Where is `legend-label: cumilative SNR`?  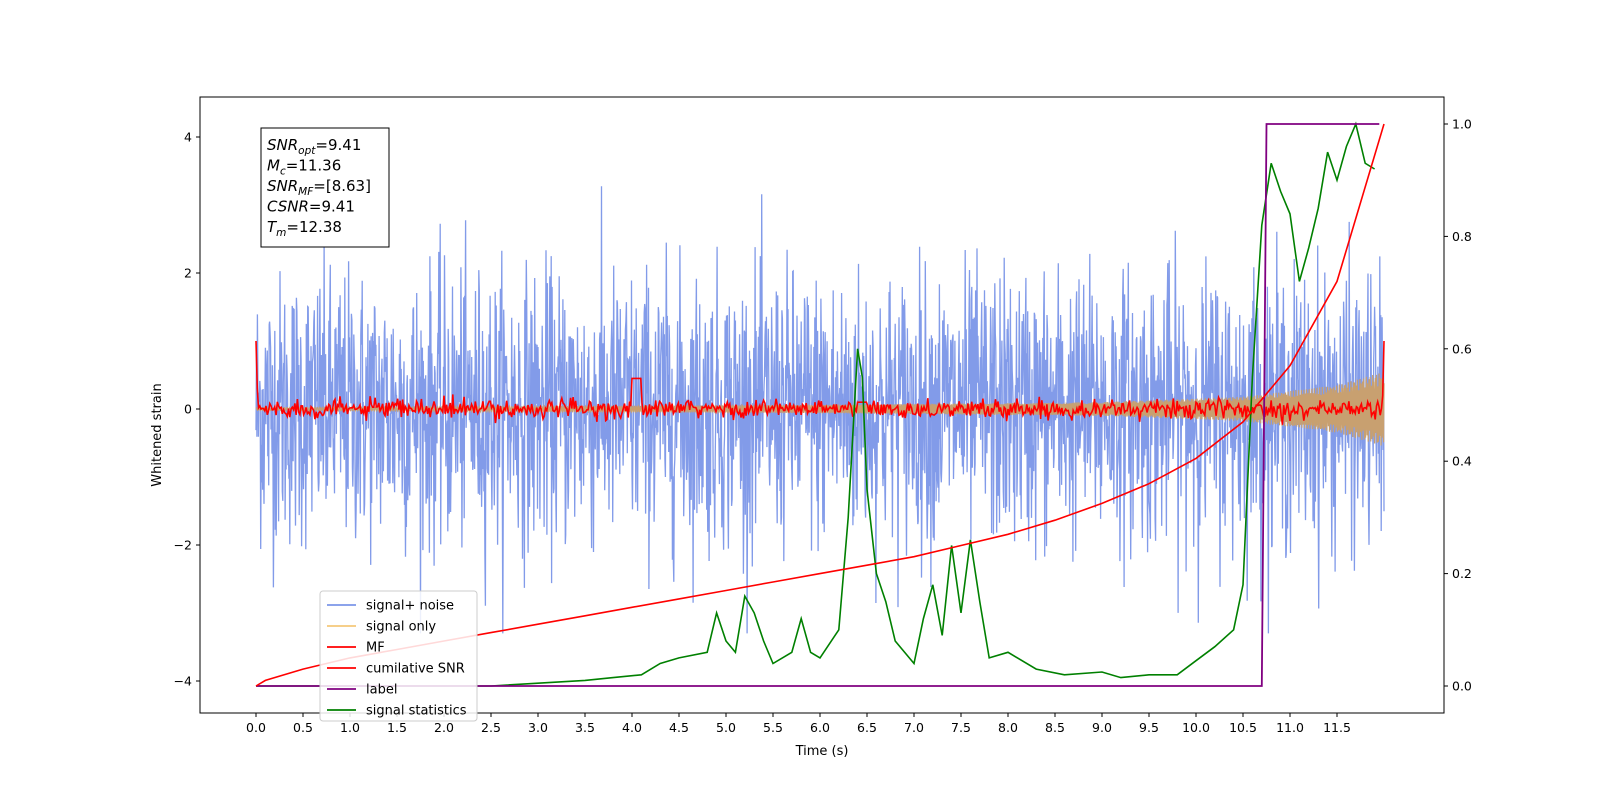
legend-label: cumilative SNR is located at coordinates (415, 669).